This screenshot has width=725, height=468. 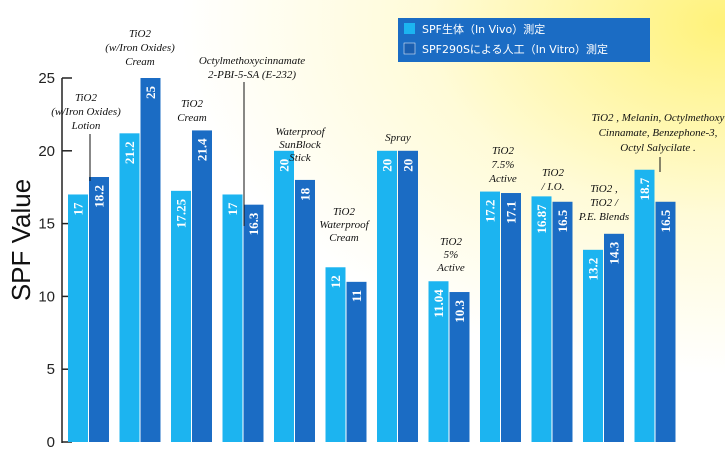 What do you see at coordinates (515, 49) in the screenshot?
I see `legend-label-in-vitro: SPF290Sによる人工（In Vitro）測定` at bounding box center [515, 49].